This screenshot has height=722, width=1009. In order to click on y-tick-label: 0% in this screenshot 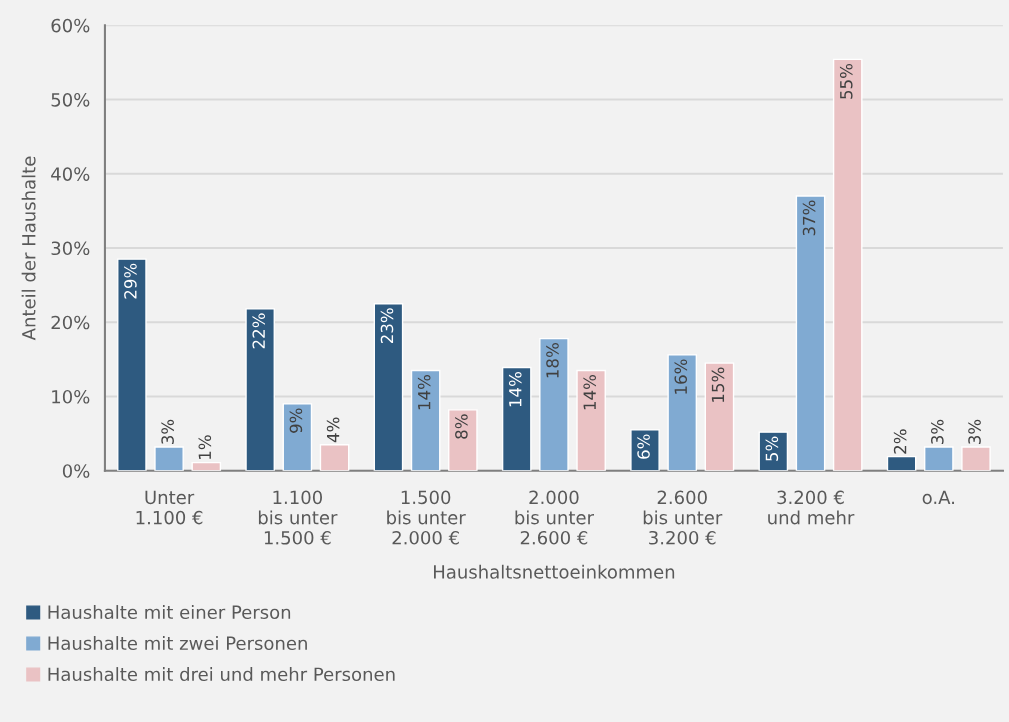, I will do `click(76, 471)`.